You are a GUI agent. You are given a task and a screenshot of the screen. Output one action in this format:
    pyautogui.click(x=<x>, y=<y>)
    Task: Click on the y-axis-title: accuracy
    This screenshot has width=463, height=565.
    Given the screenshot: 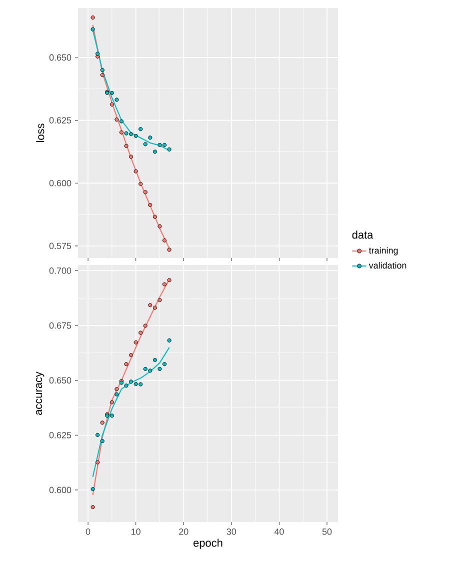 What is the action you would take?
    pyautogui.click(x=40, y=393)
    